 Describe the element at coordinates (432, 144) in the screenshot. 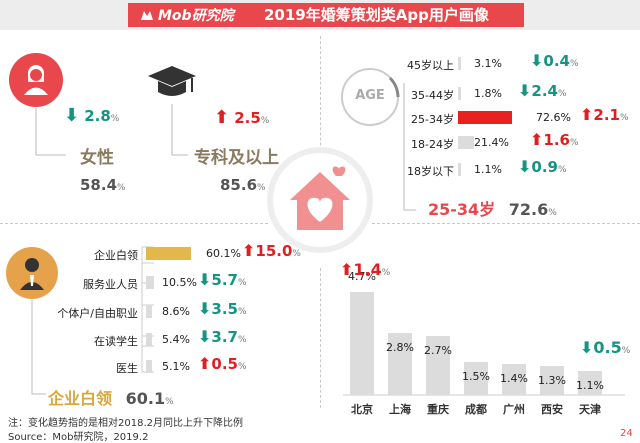

I see `age-row-label: 18-24岁` at that location.